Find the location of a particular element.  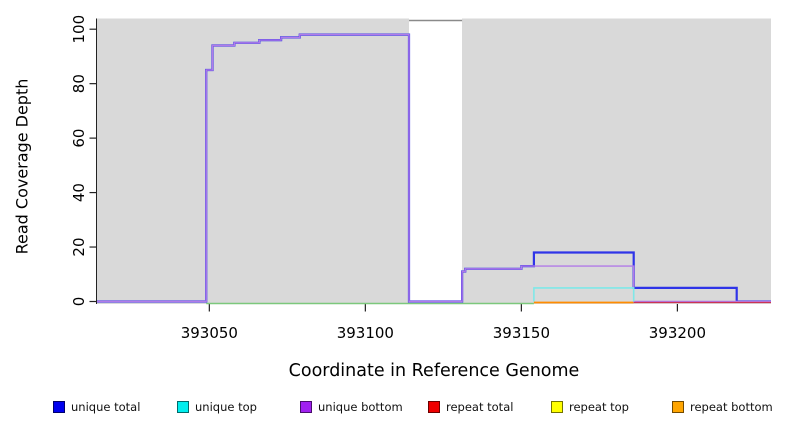

legend-item-unique-total: unique total is located at coordinates (96, 407).